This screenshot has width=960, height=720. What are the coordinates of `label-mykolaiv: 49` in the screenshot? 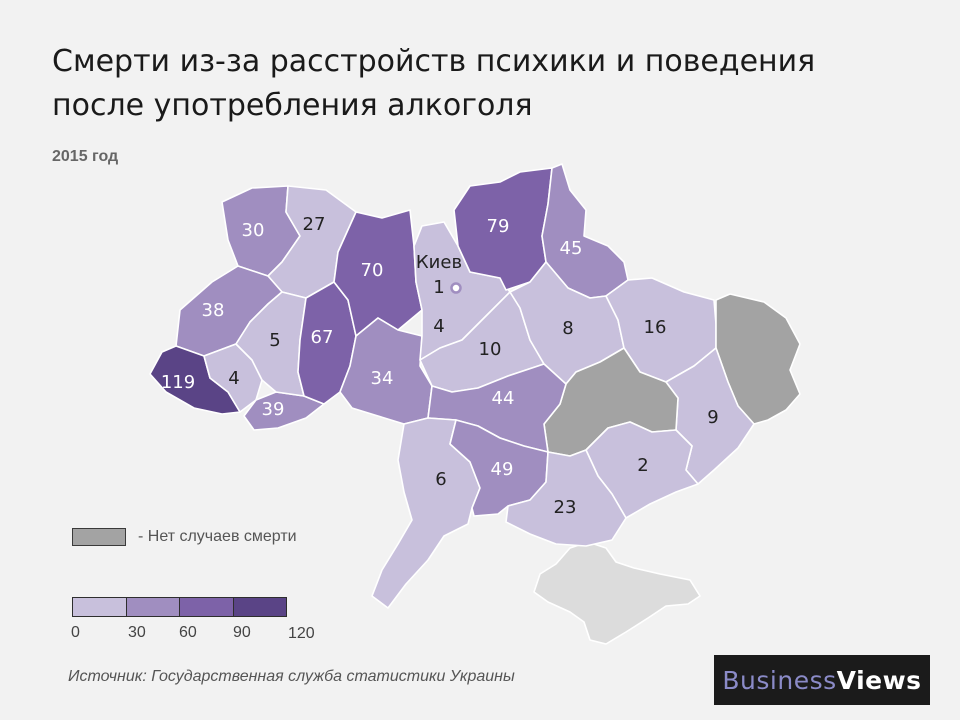 It's located at (502, 469).